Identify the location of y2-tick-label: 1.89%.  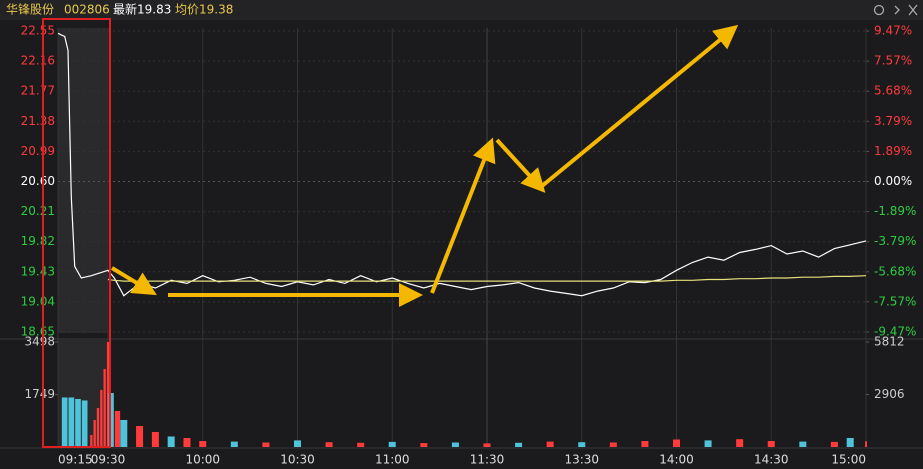
(893, 151).